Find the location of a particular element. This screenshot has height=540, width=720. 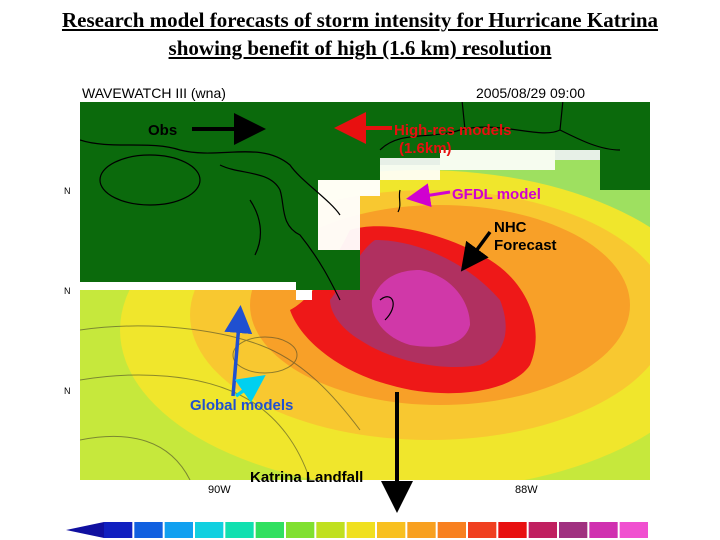

global-cyan-arrow is located at coordinates (250, 388).